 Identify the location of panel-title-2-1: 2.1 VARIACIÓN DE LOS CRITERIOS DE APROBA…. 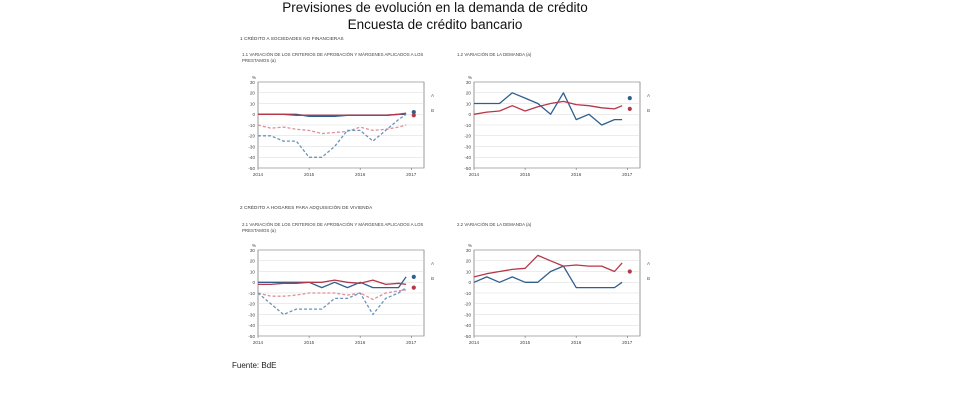
(333, 227).